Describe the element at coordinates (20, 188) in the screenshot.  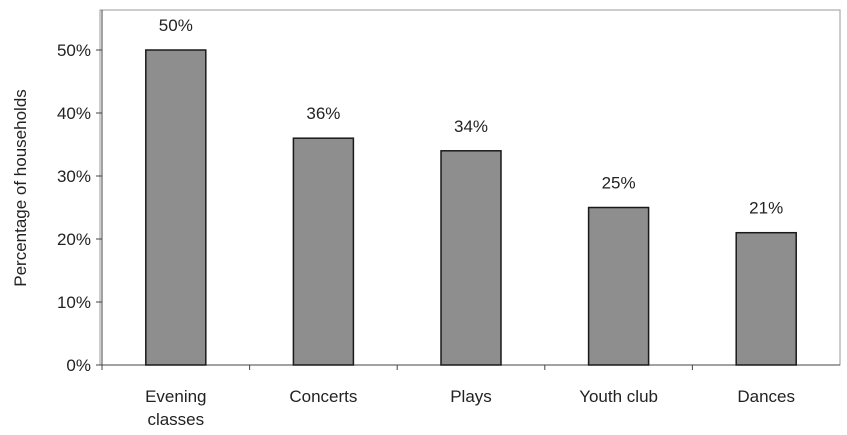
I see `y-axis-title: Percentage of households` at that location.